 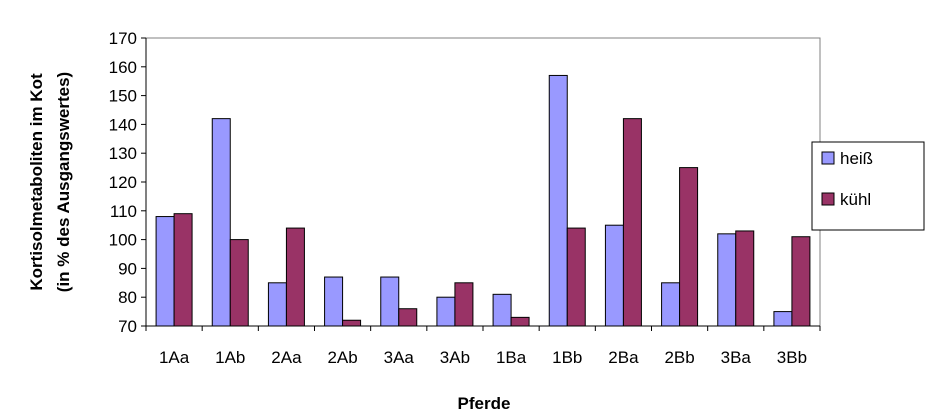 I want to click on bar-series1-3Ba, so click(x=727, y=280).